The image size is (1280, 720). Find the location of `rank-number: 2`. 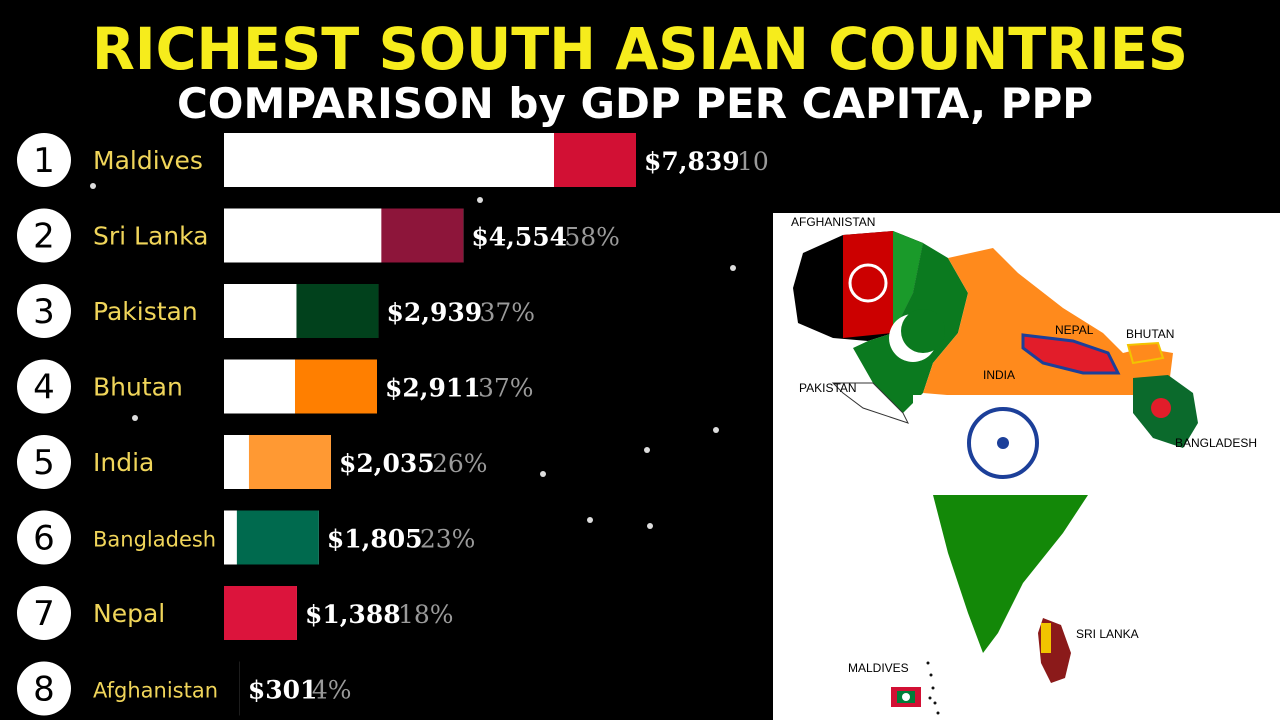

rank-number: 2 is located at coordinates (44, 237).